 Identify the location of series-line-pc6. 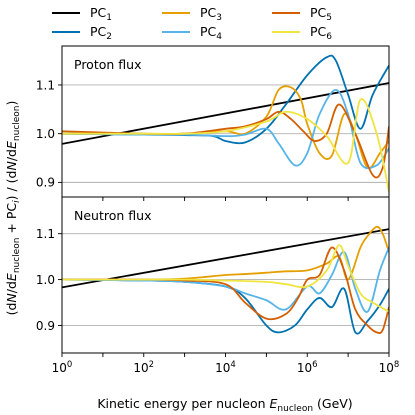
(225, 278).